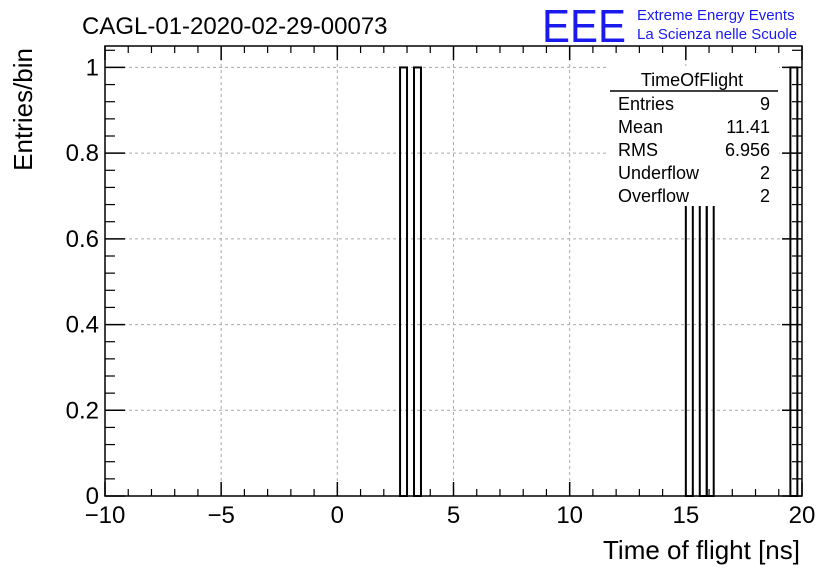  I want to click on stats-box-background, so click(694, 136).